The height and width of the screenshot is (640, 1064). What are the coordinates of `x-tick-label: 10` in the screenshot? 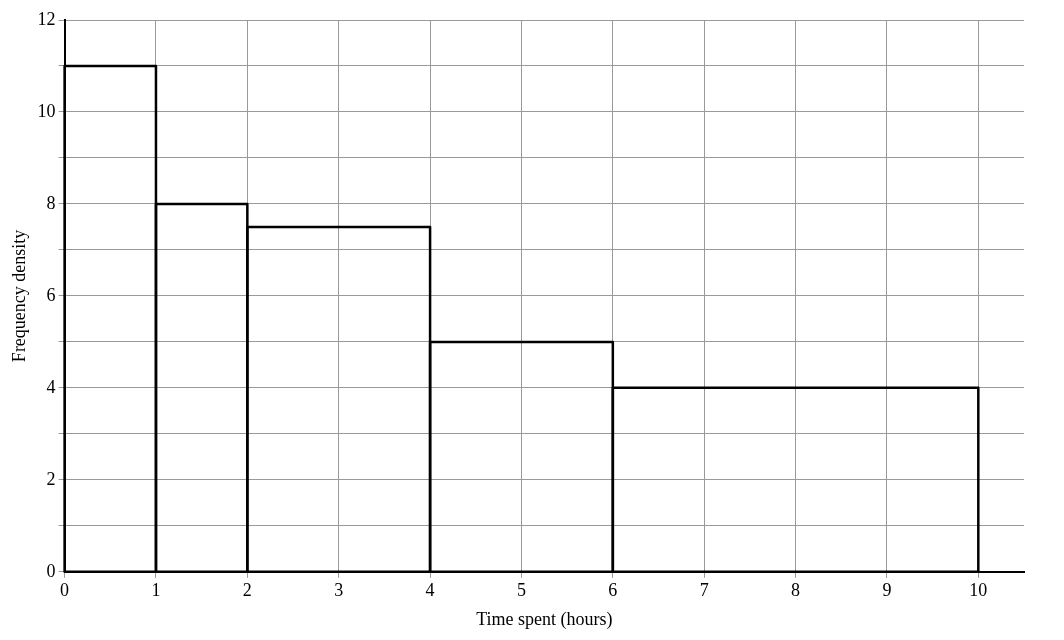 It's located at (978, 590).